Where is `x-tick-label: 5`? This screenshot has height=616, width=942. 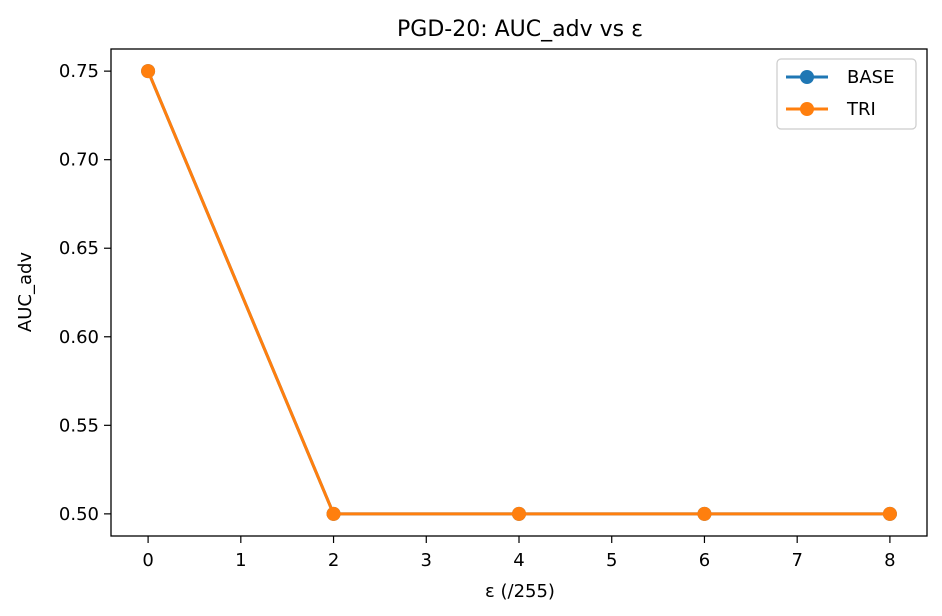
x-tick-label: 5 is located at coordinates (611, 560).